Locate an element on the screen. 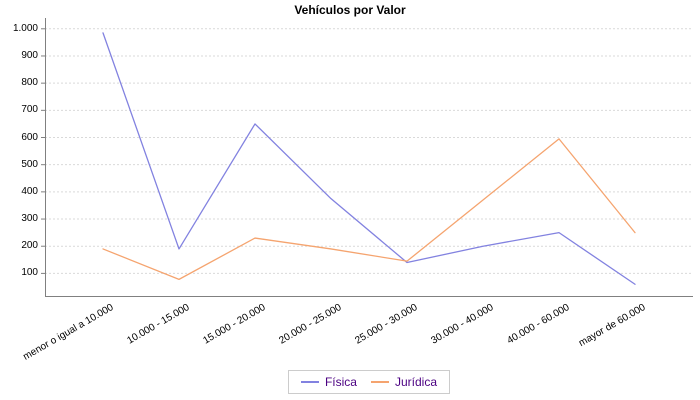 The image size is (700, 400). legend: Física Jurídica is located at coordinates (369, 382).